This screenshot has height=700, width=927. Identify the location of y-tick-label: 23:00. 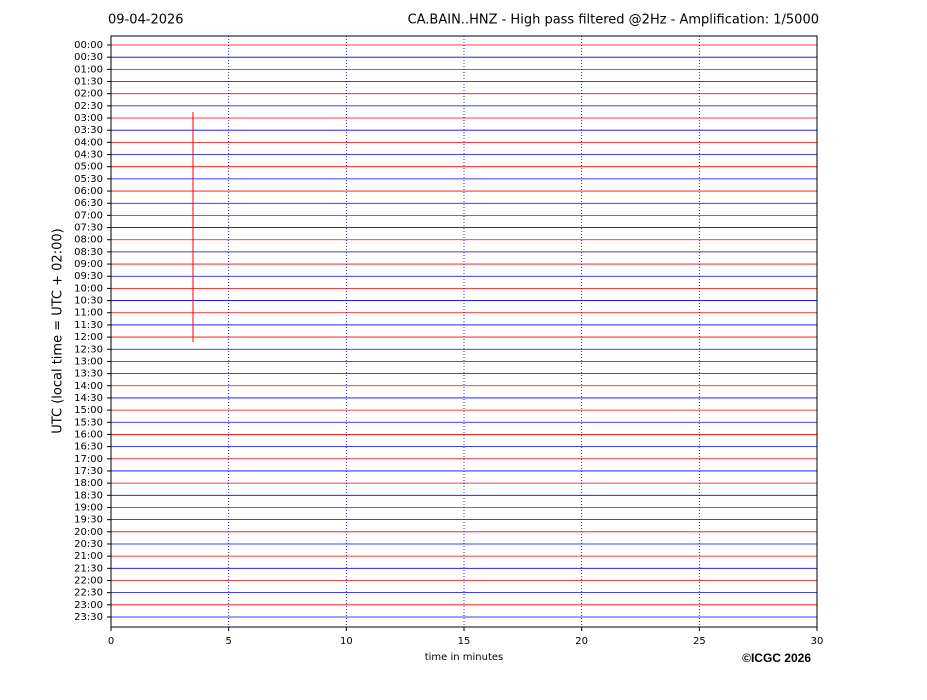
(88, 605).